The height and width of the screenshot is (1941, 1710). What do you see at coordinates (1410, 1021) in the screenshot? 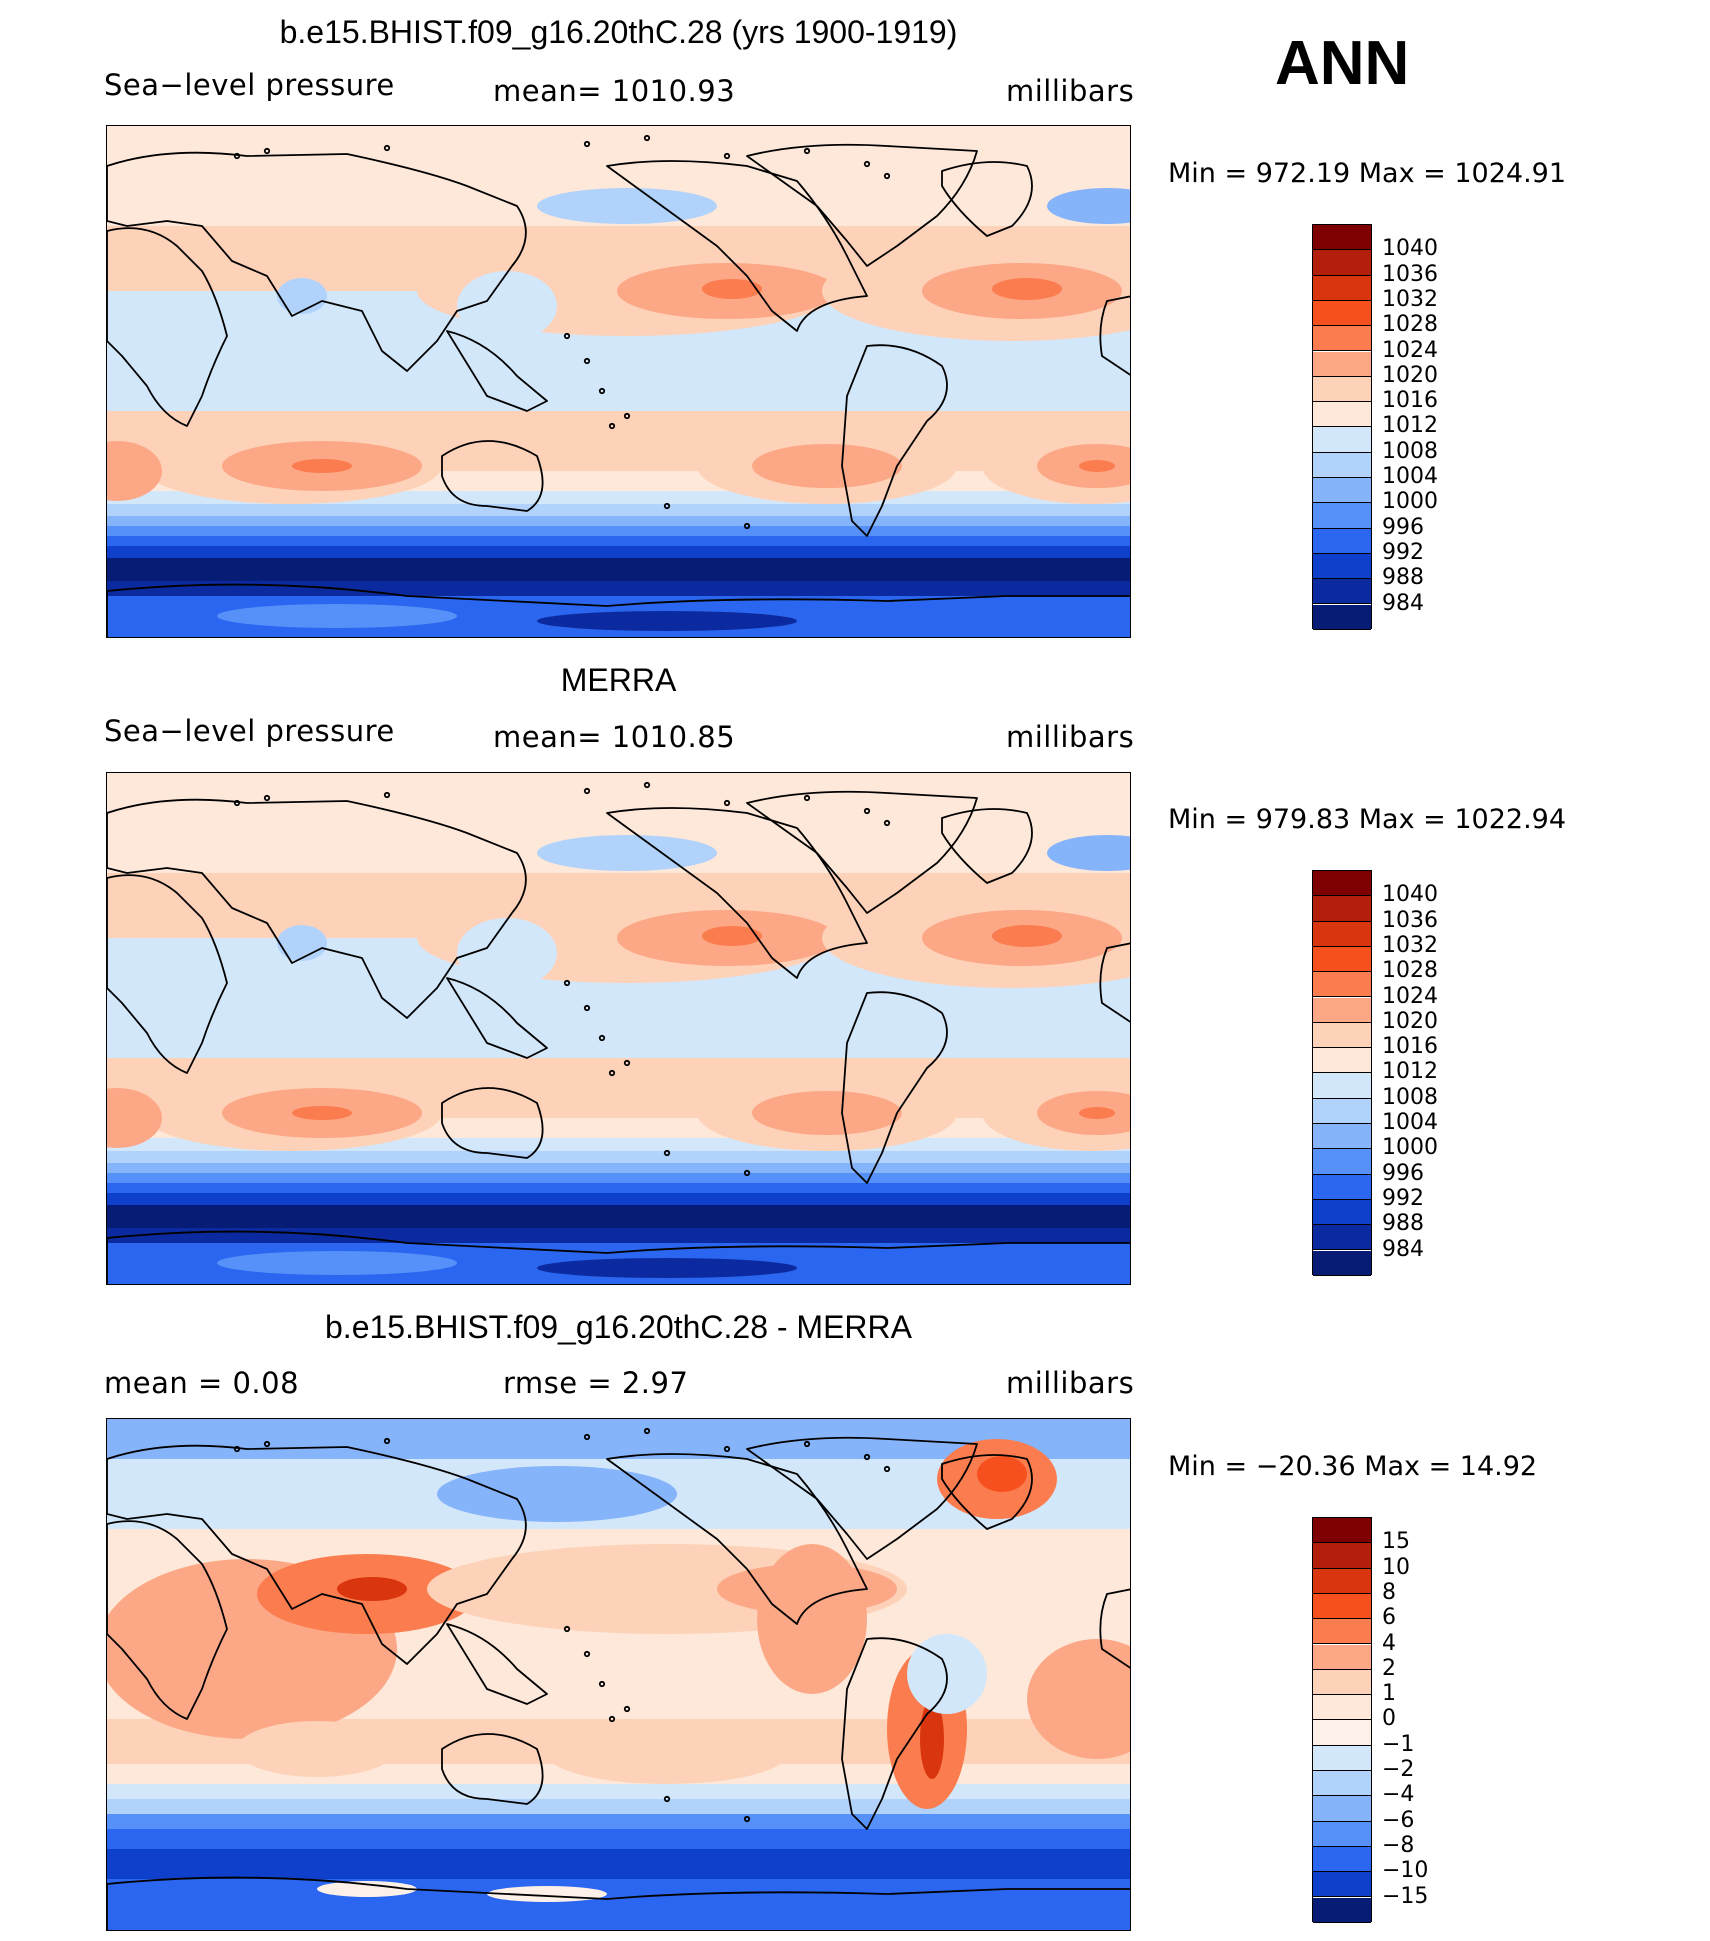
I see `colorbar-tick-label: 1020` at bounding box center [1410, 1021].